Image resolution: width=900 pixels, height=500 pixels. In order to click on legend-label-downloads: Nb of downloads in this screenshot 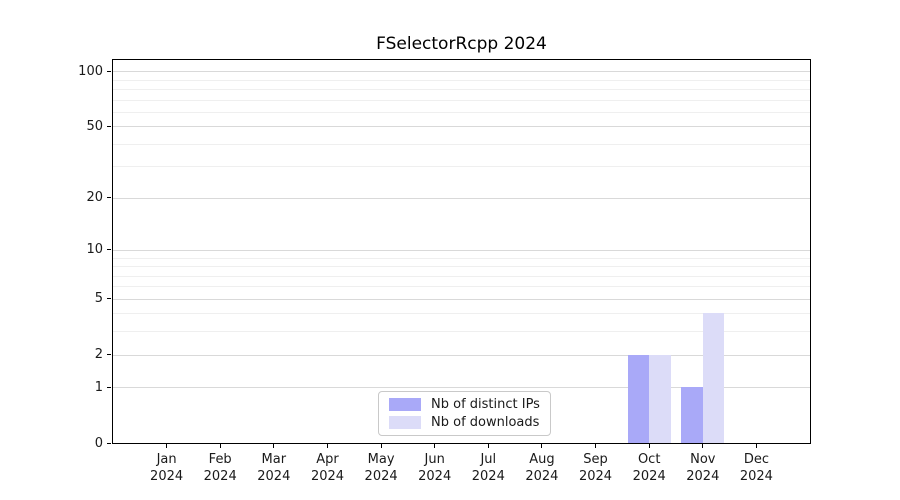, I will do `click(485, 422)`.